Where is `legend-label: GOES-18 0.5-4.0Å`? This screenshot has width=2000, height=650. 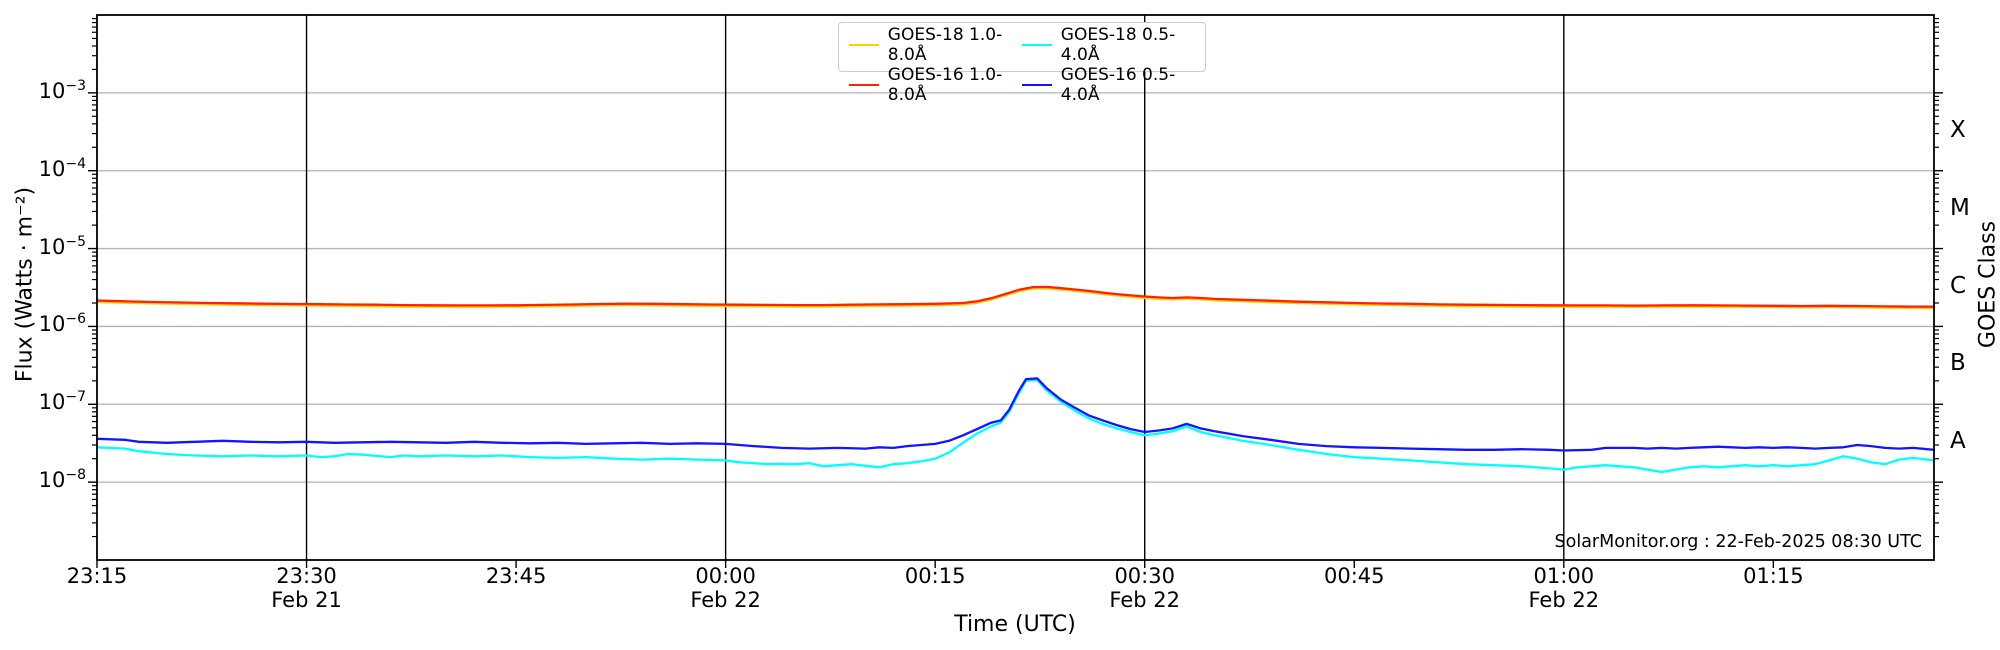
legend-label: GOES-18 0.5-4.0Å is located at coordinates (1118, 45).